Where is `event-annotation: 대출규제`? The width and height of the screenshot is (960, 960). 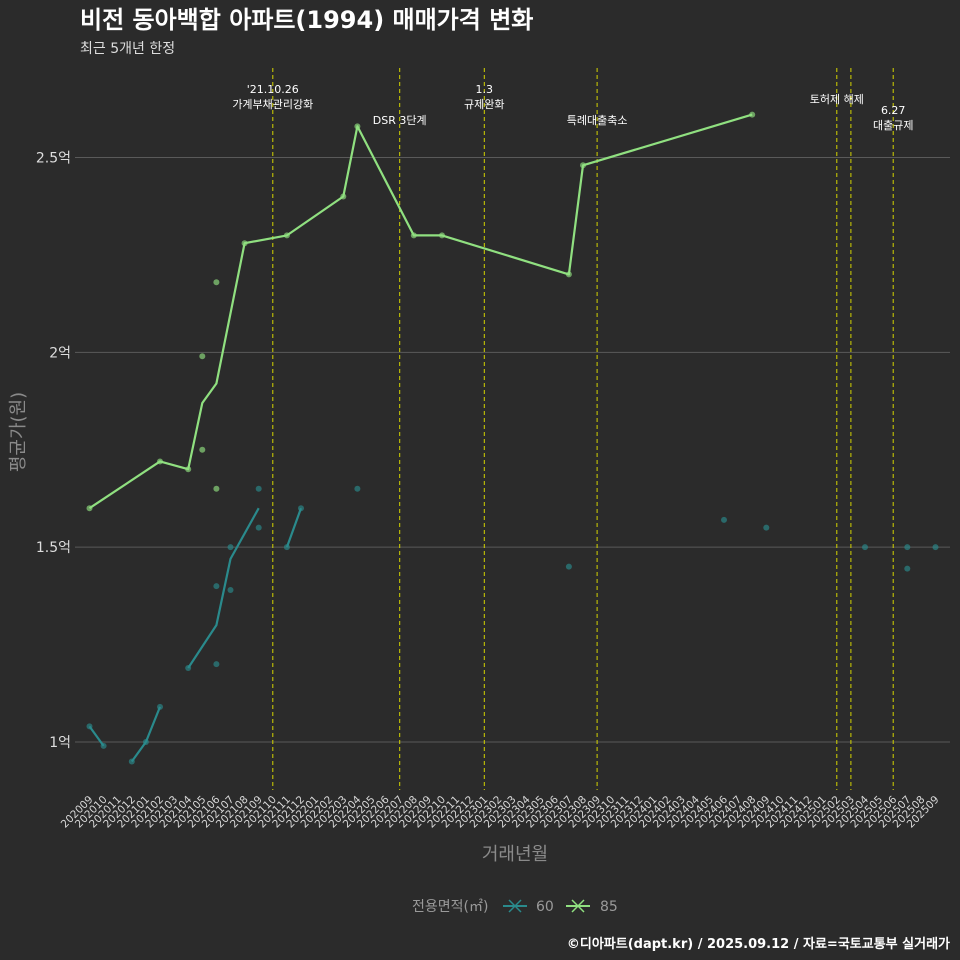
event-annotation: 대출규제 is located at coordinates (893, 125).